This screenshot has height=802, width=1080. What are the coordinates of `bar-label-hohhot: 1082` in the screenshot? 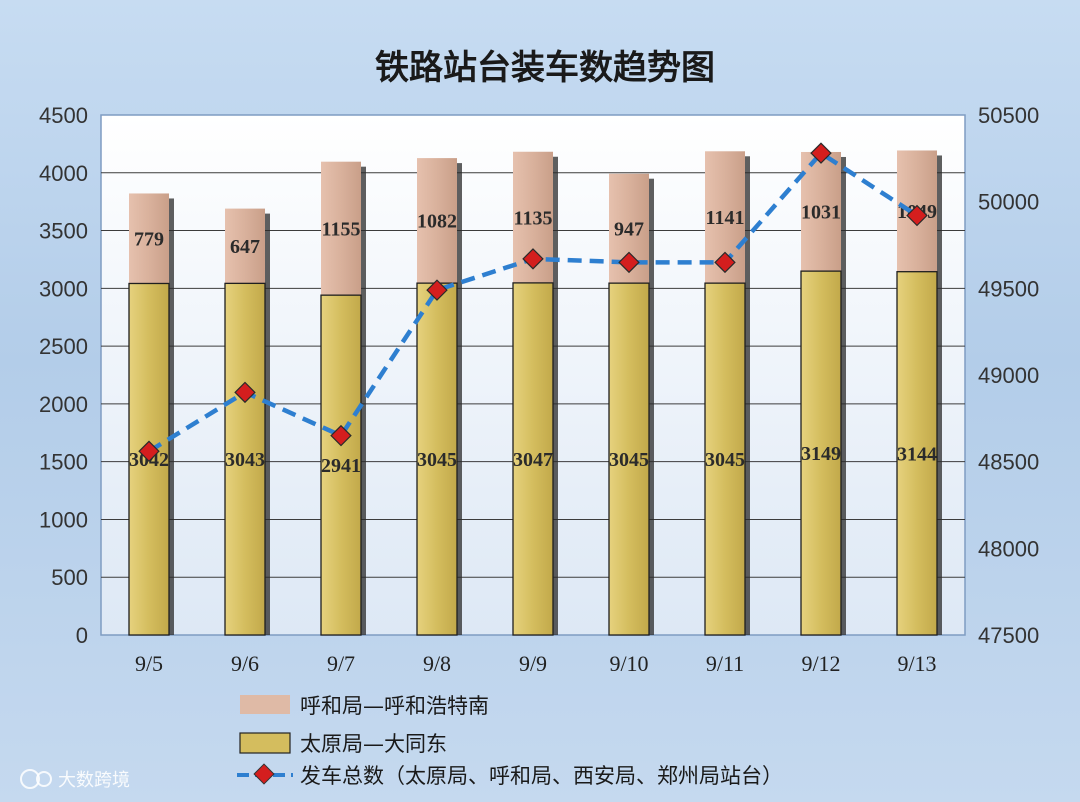 It's located at (437, 222).